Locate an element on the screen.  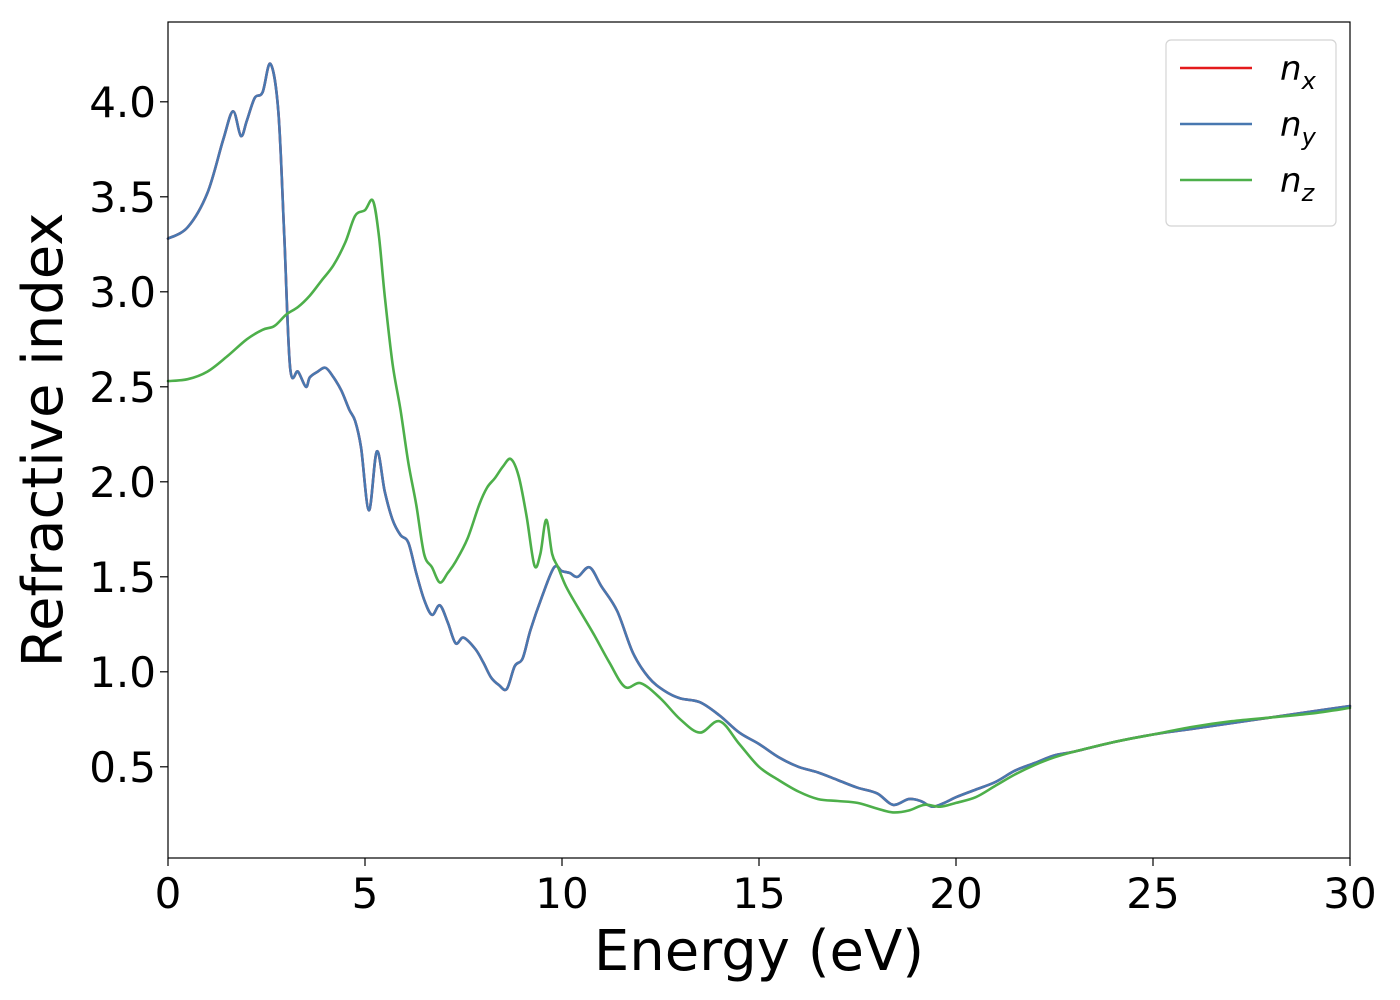
y-tick-label: 3.5 is located at coordinates (122, 197).